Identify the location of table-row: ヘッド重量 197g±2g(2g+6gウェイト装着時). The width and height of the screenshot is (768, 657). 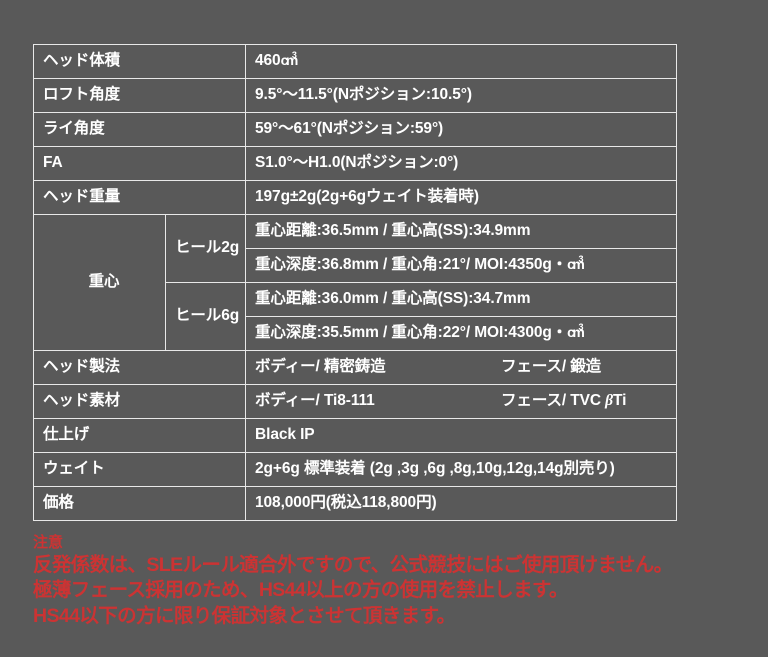
(354, 197).